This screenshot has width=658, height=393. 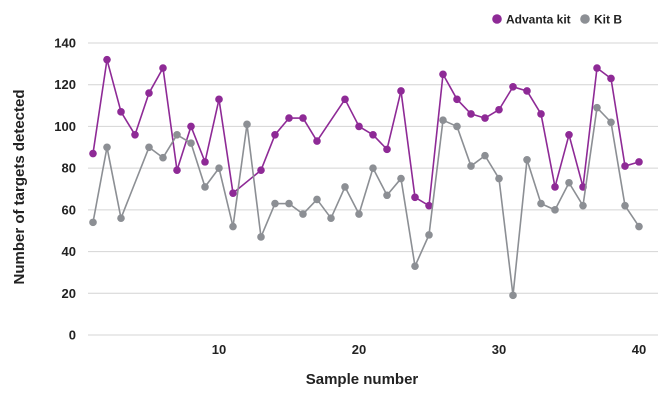 What do you see at coordinates (219, 349) in the screenshot?
I see `x-tick-label: 10` at bounding box center [219, 349].